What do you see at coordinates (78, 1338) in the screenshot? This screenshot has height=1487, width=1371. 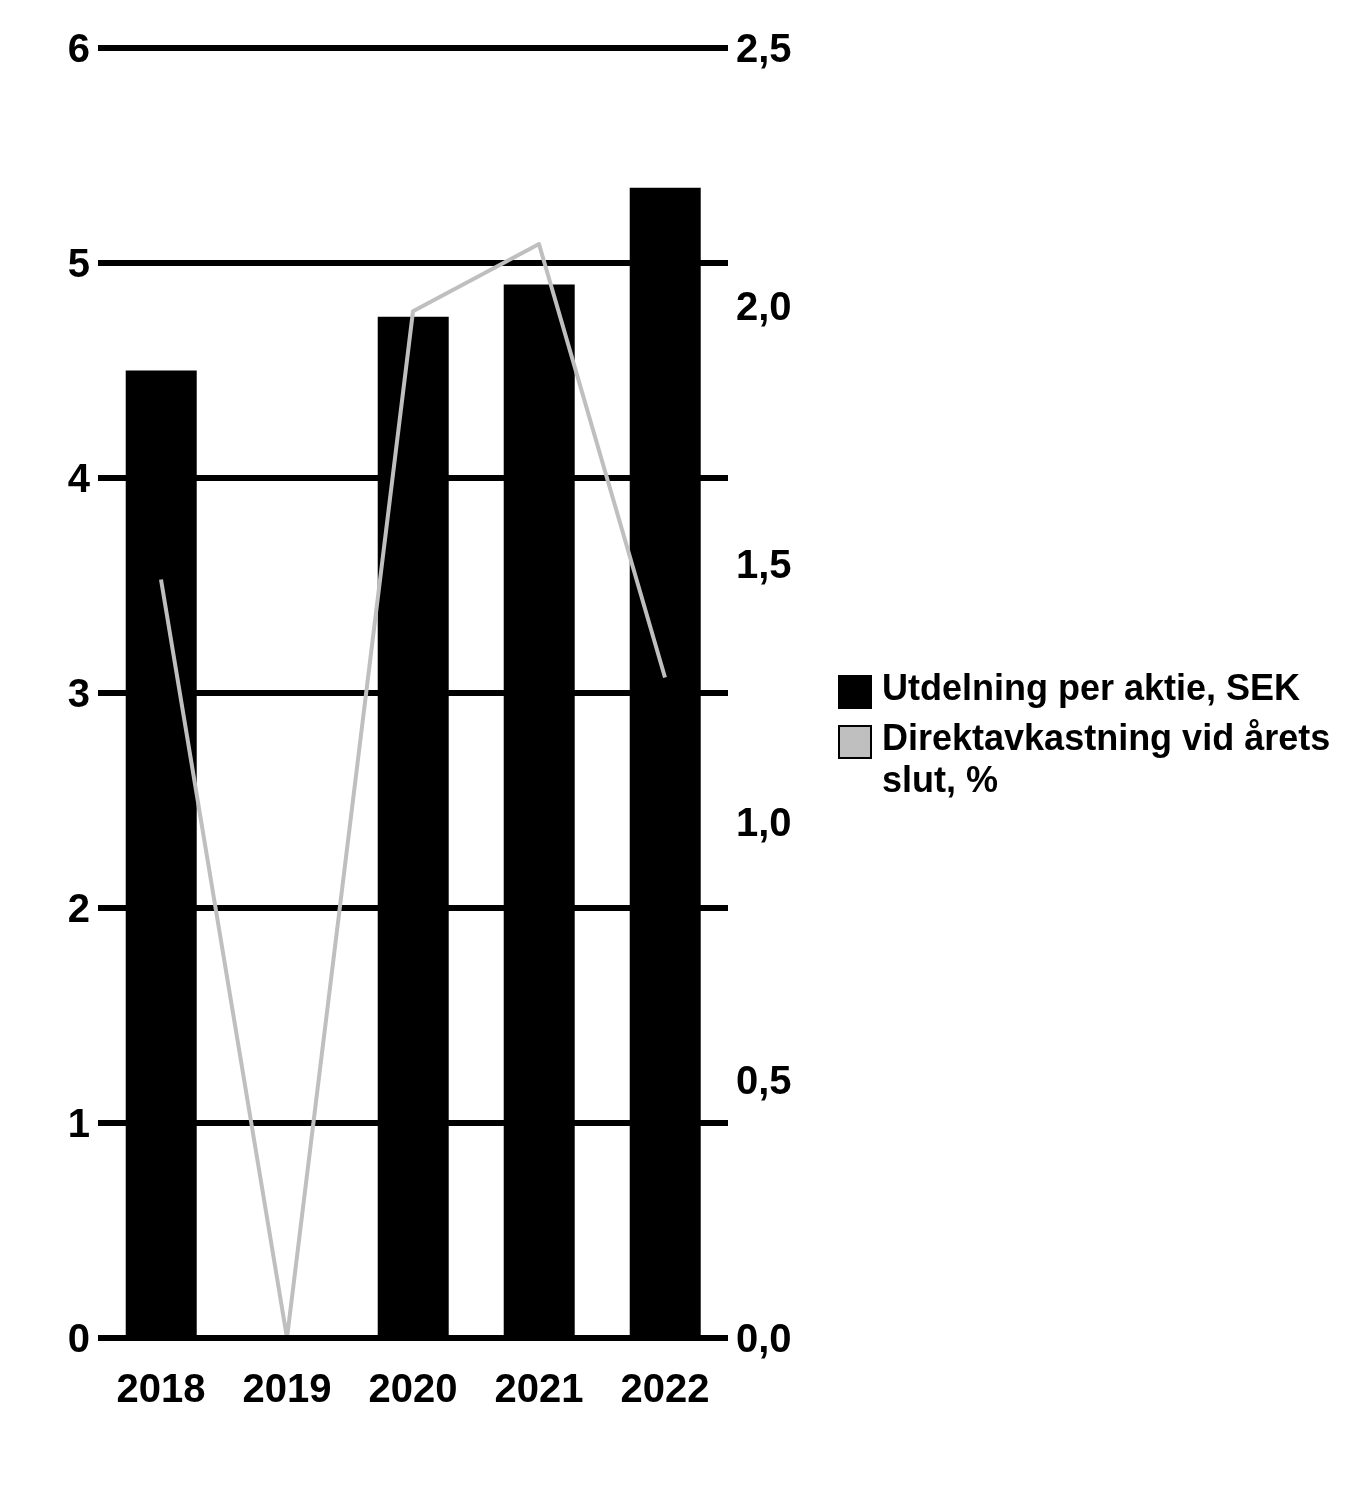 I see `y-tick-label: 0` at bounding box center [78, 1338].